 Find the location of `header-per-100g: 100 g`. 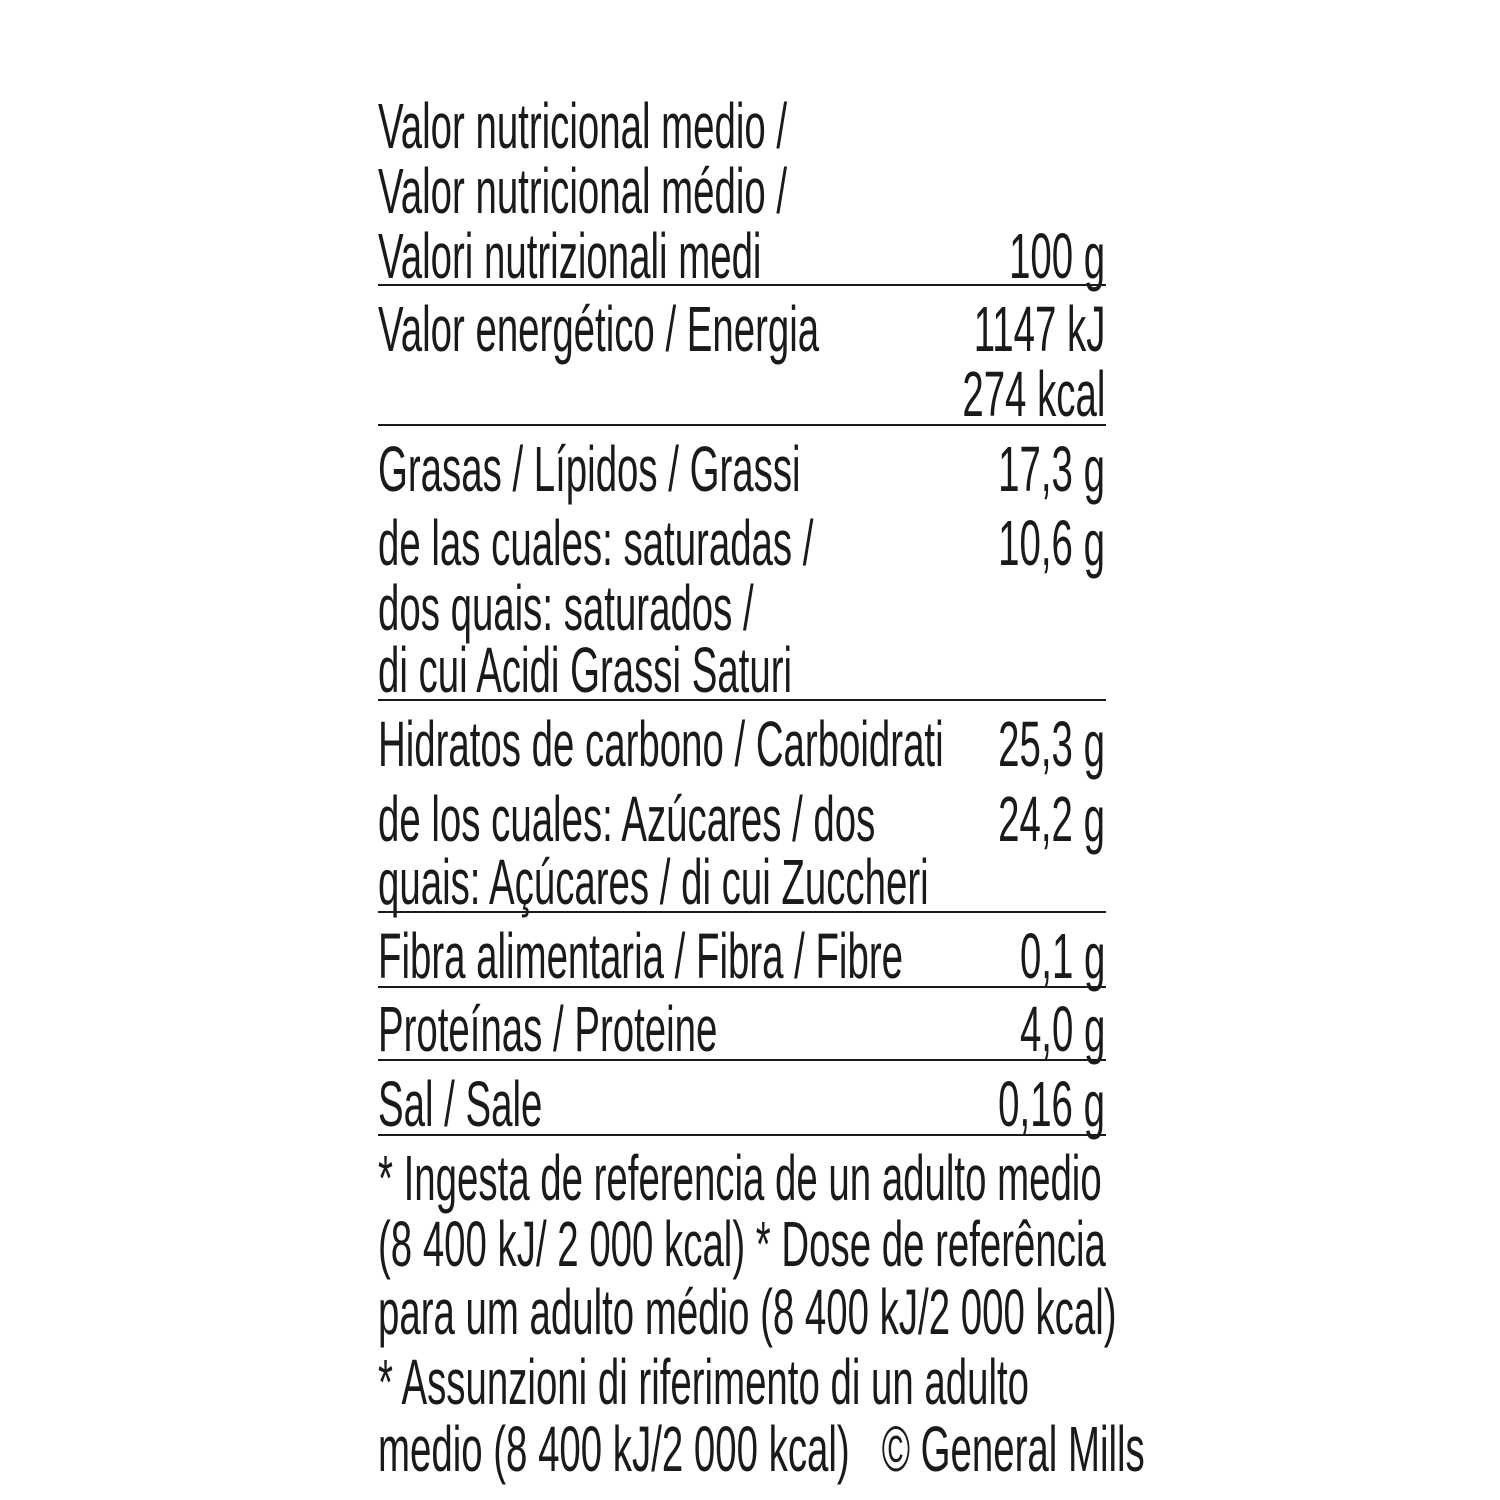

header-per-100g: 100 g is located at coordinates (1056, 256).